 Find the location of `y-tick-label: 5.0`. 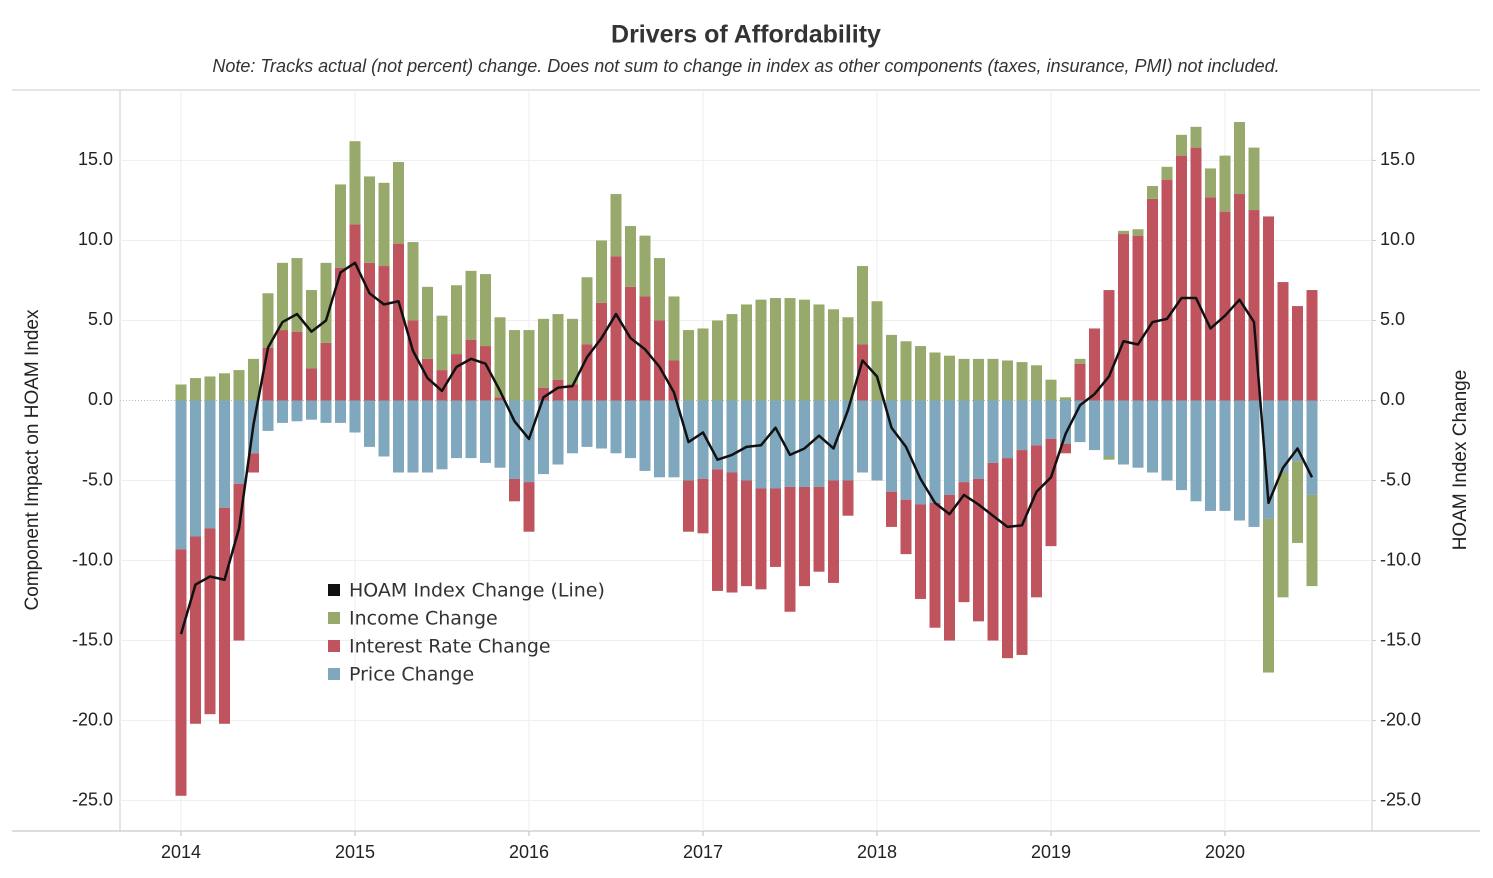

y-tick-label: 5.0 is located at coordinates (100, 319).